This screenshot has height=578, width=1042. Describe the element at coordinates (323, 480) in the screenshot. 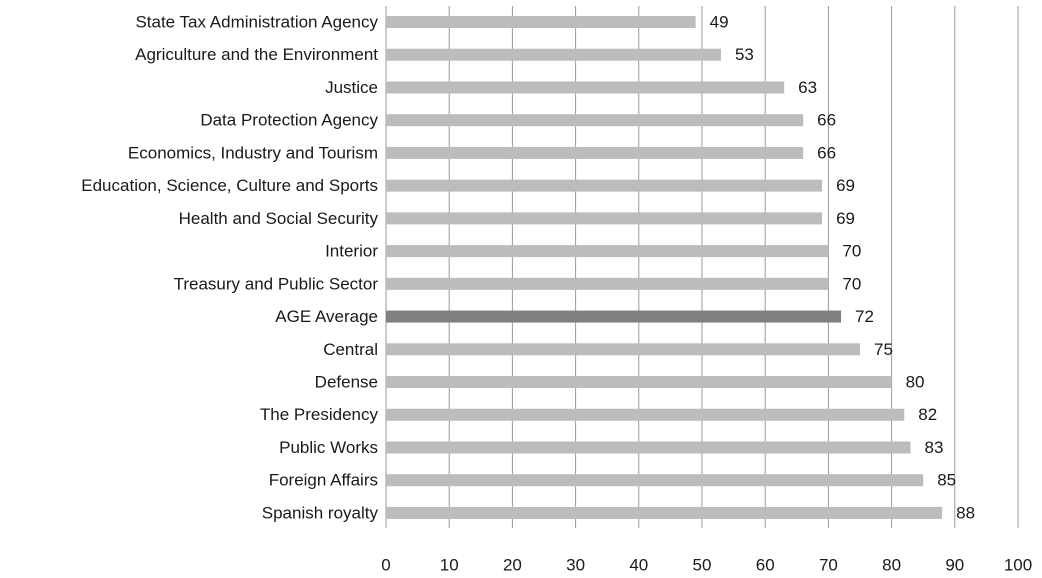

I see `category-label: Foreign Affairs` at that location.